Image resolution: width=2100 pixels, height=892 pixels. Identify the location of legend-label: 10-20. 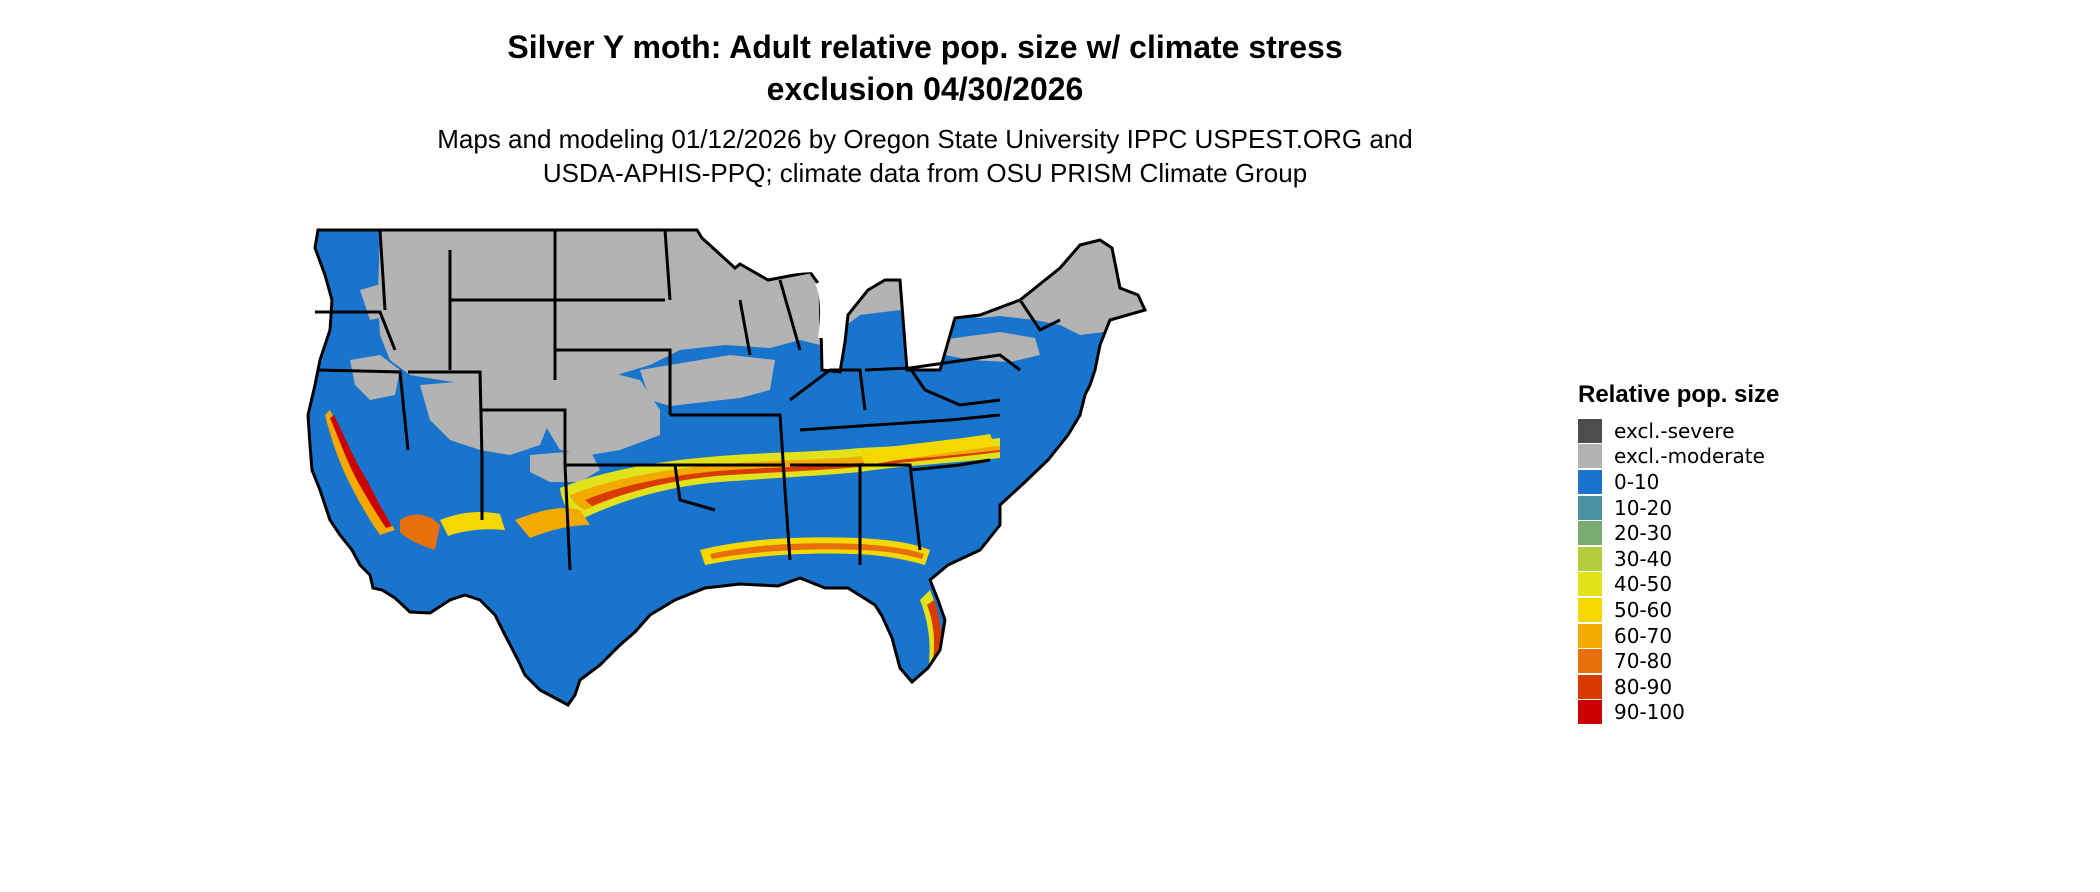
(1643, 507).